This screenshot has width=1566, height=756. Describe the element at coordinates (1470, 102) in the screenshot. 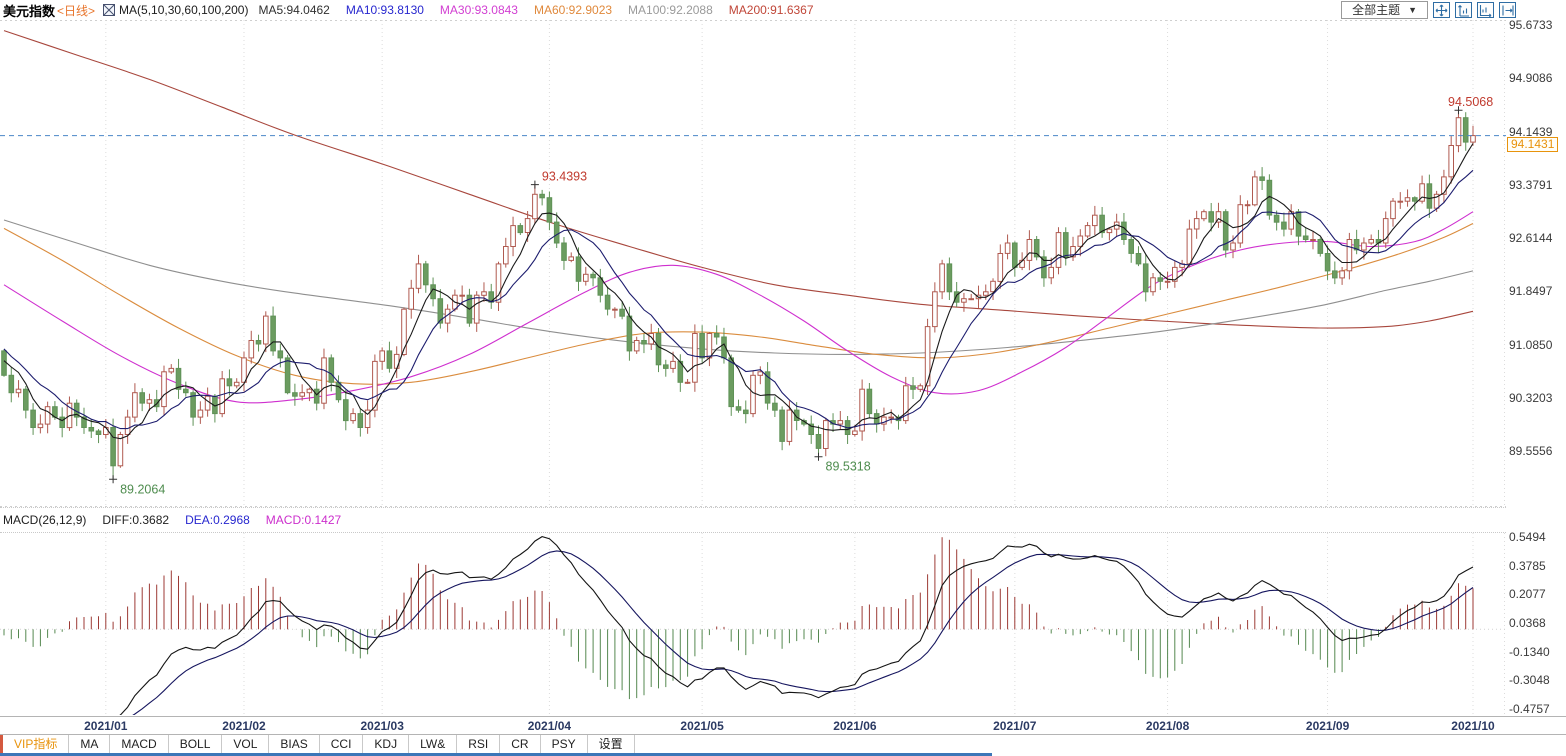

I see `price-annotation: 94.5068` at that location.